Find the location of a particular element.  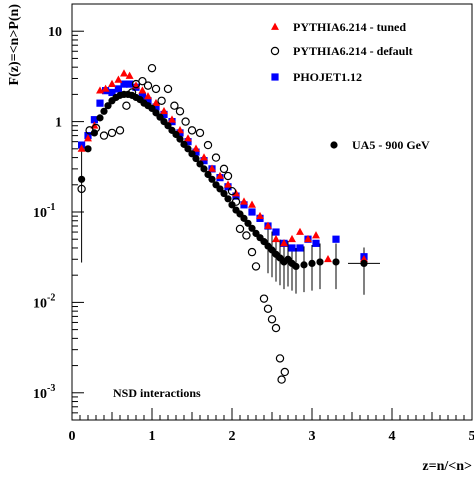

y-tick-label: 10⁻¹ is located at coordinates (44, 211).